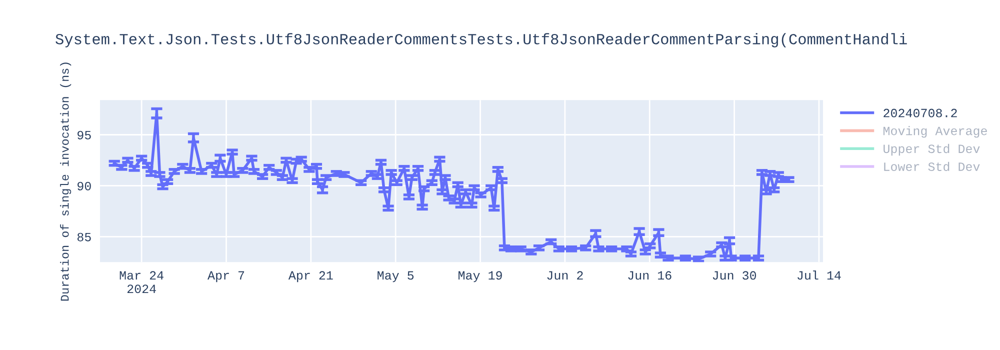 This screenshot has height=350, width=1000. I want to click on y-tick-label: 85, so click(84, 237).